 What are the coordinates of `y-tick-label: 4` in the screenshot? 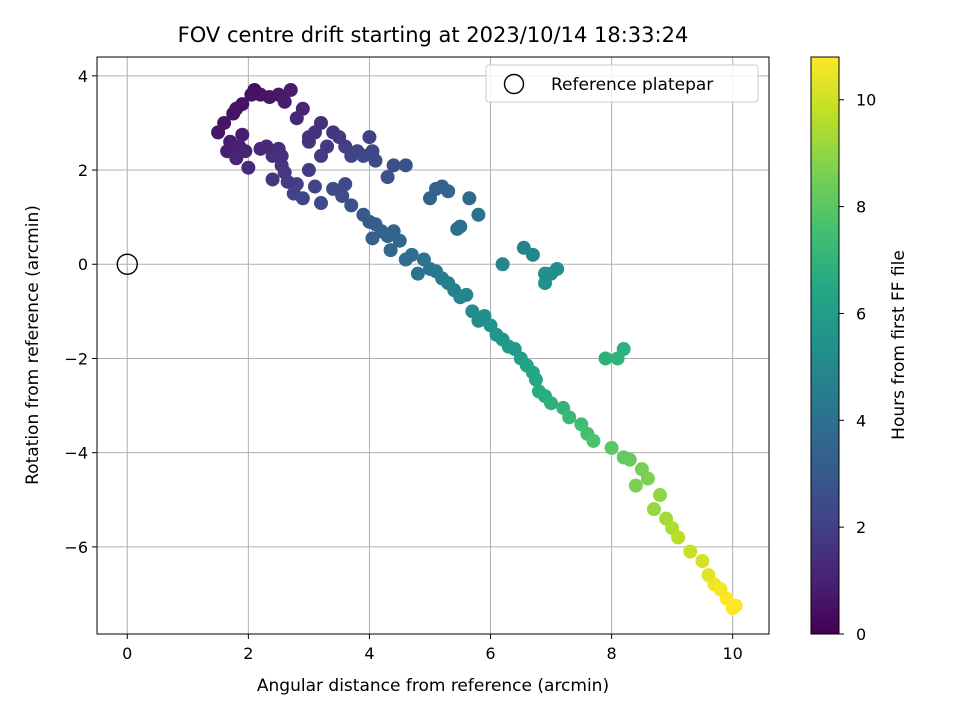 It's located at (83, 76).